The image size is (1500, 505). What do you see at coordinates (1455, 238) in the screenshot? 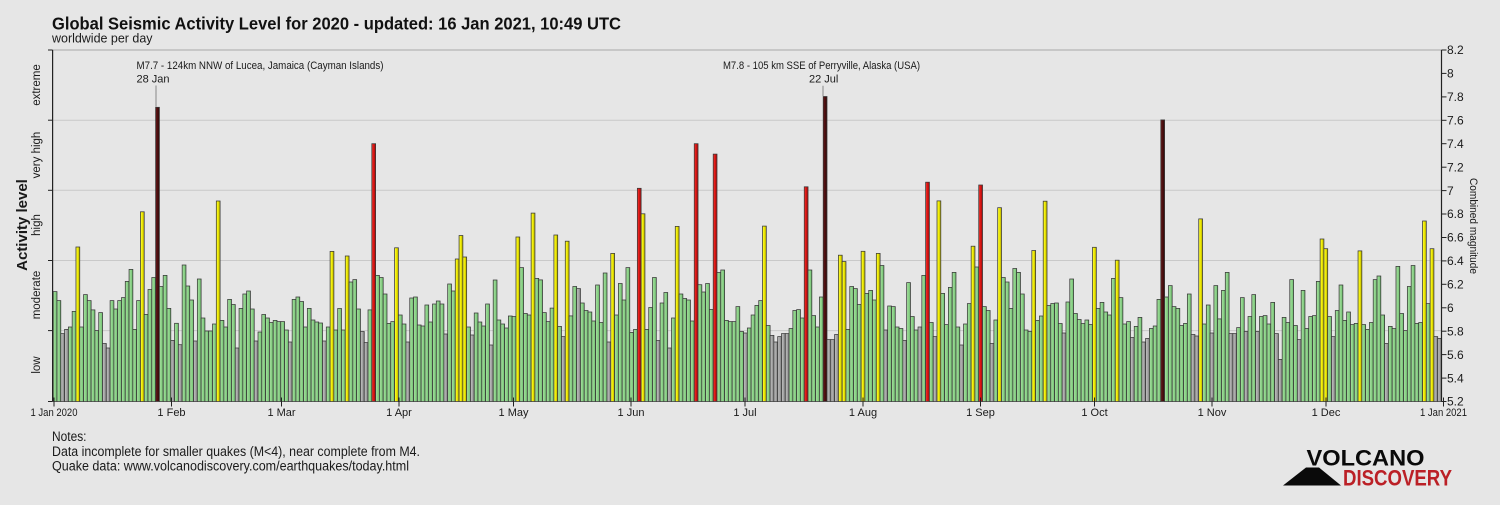
I see `svg-text: 6.6` at bounding box center [1455, 238].